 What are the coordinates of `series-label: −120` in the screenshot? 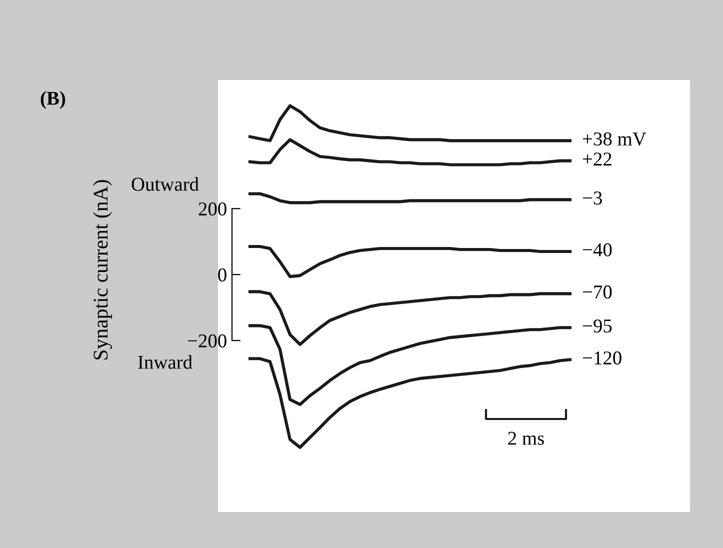 It's located at (602, 358).